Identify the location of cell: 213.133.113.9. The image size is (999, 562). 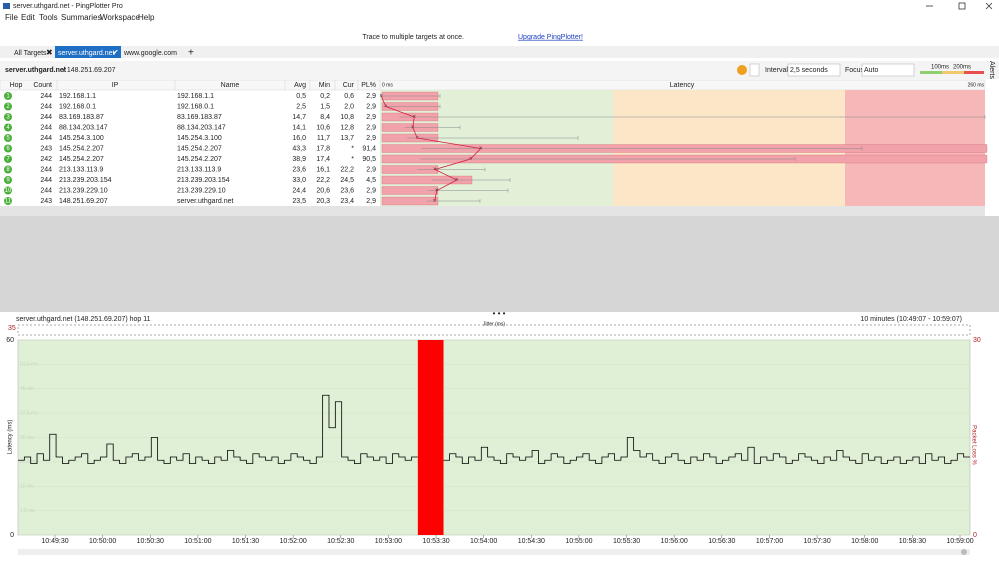
(81, 169).